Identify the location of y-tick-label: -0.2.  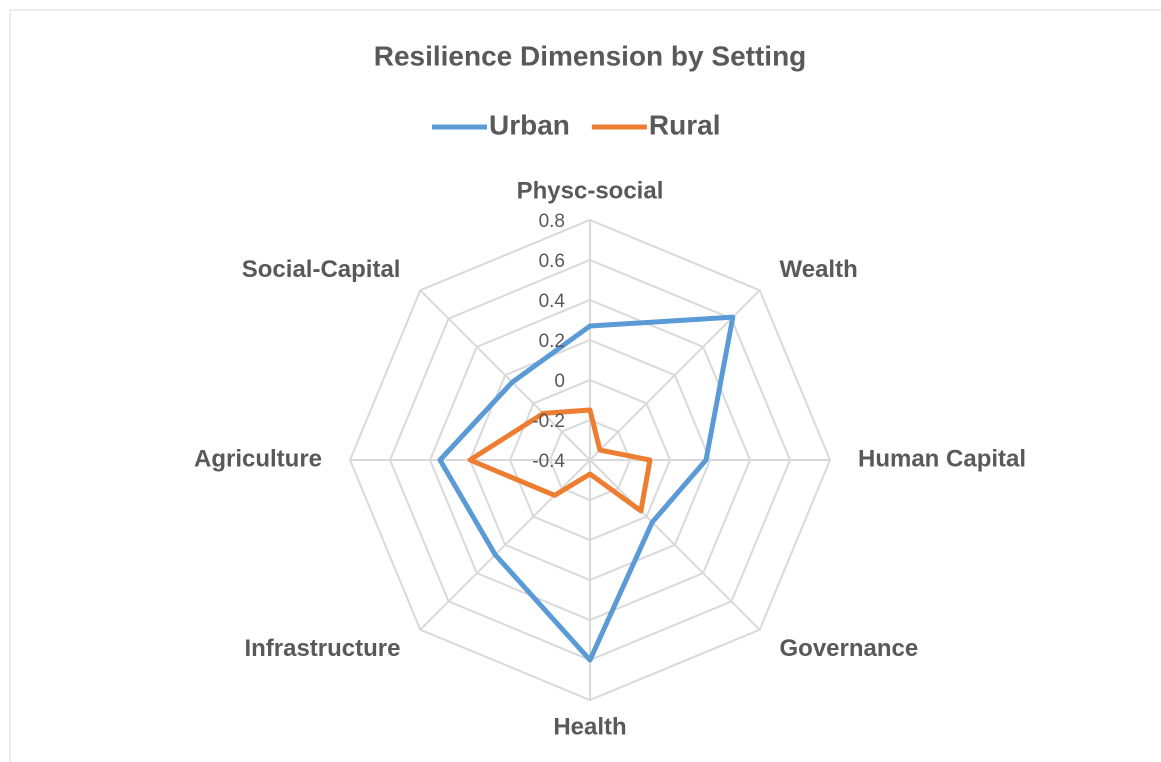
(548, 421).